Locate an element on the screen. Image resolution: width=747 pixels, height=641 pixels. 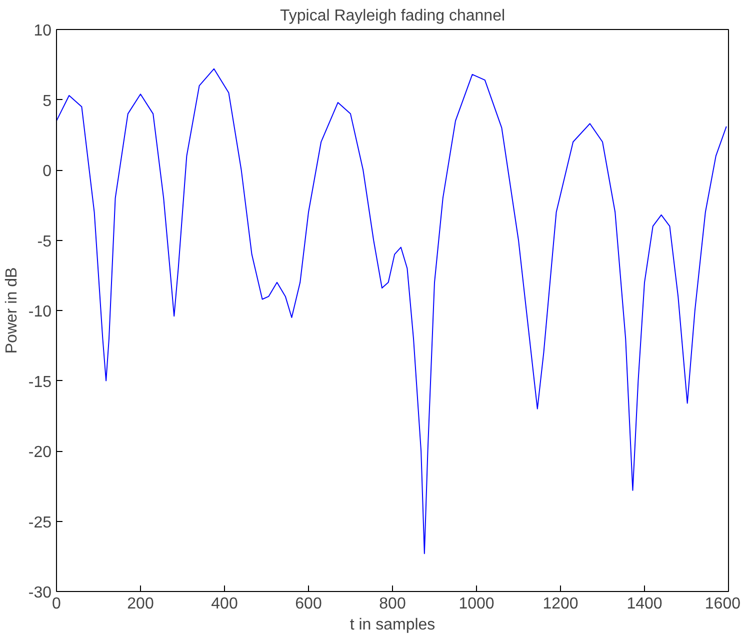
x-tick-label: 1400 is located at coordinates (644, 604).